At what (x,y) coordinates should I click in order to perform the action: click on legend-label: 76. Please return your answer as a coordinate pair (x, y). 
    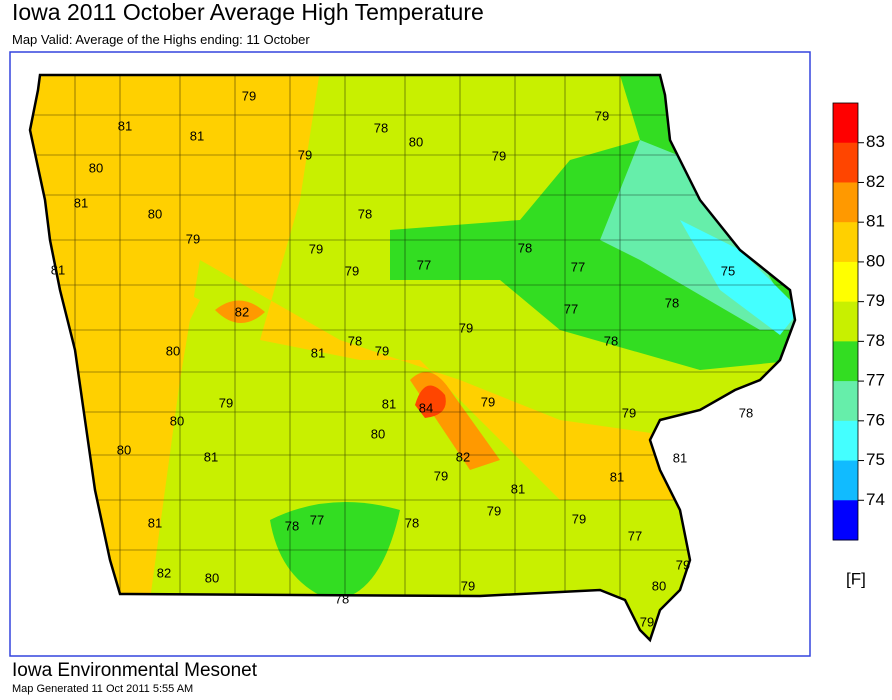
    Looking at the image, I should click on (875, 419).